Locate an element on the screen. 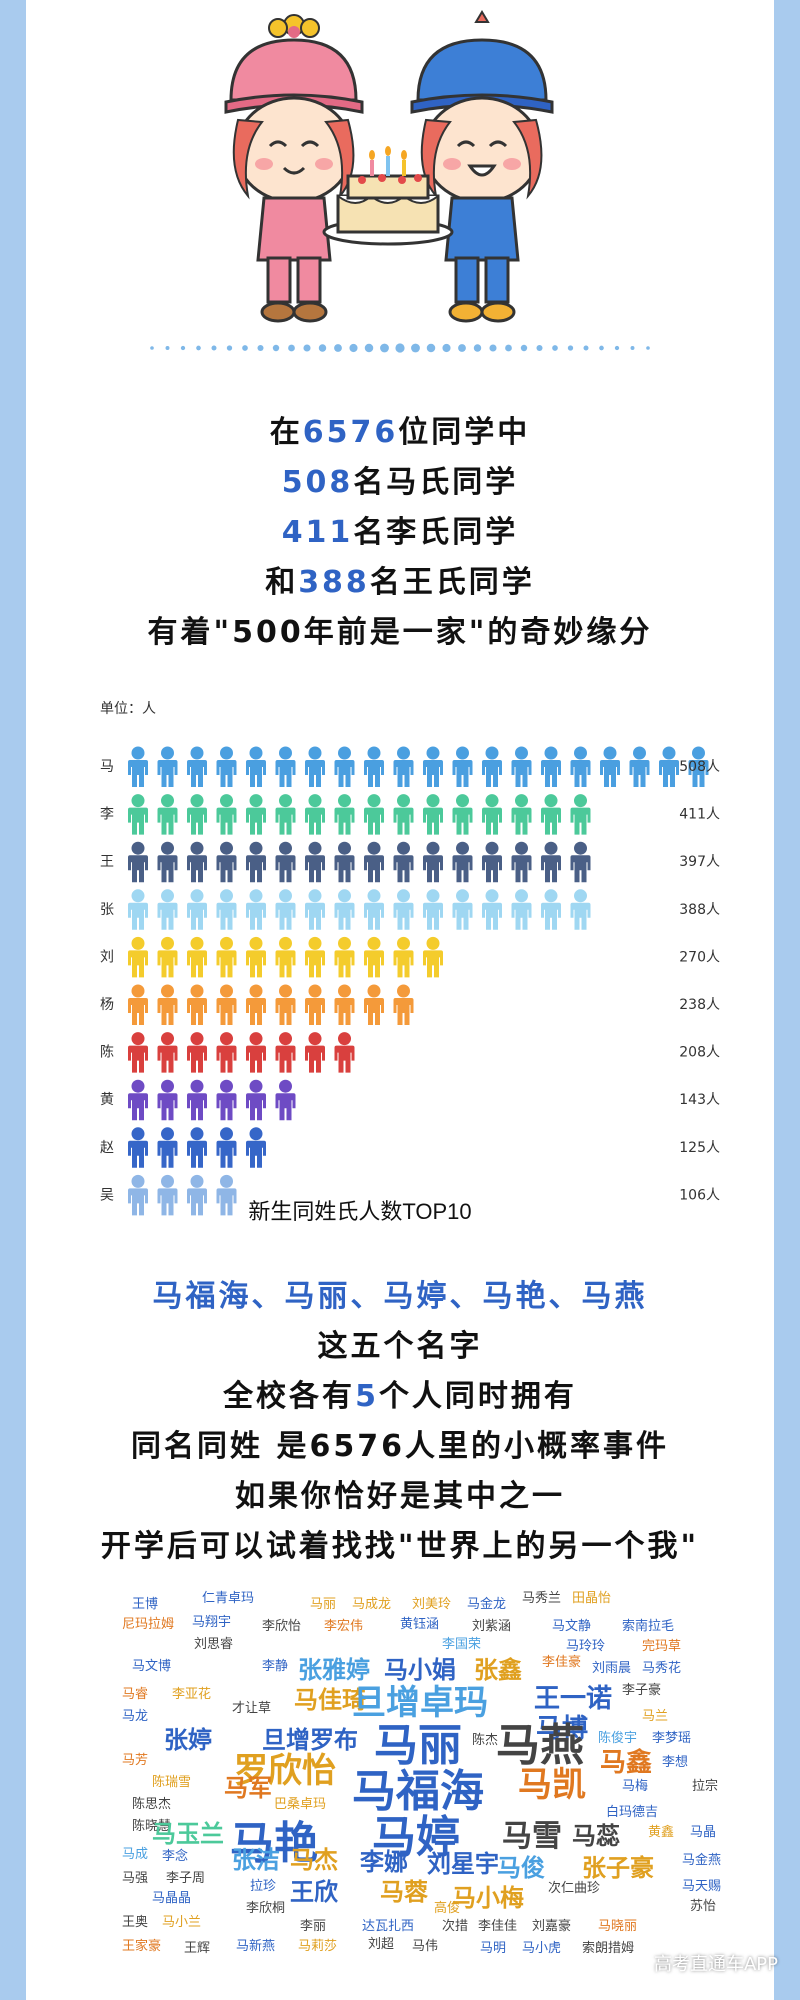 The image size is (800, 2000). cloud-word: 拉珍 is located at coordinates (263, 1886).